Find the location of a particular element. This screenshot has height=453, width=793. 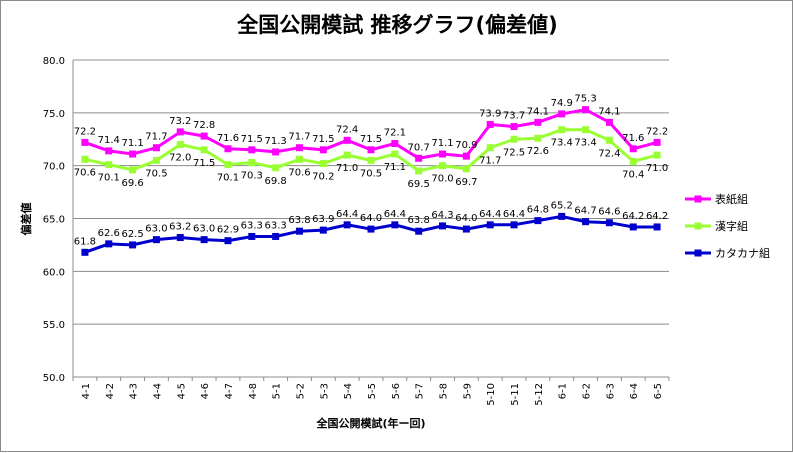

y-tick-label: 80.0 is located at coordinates (54, 61).